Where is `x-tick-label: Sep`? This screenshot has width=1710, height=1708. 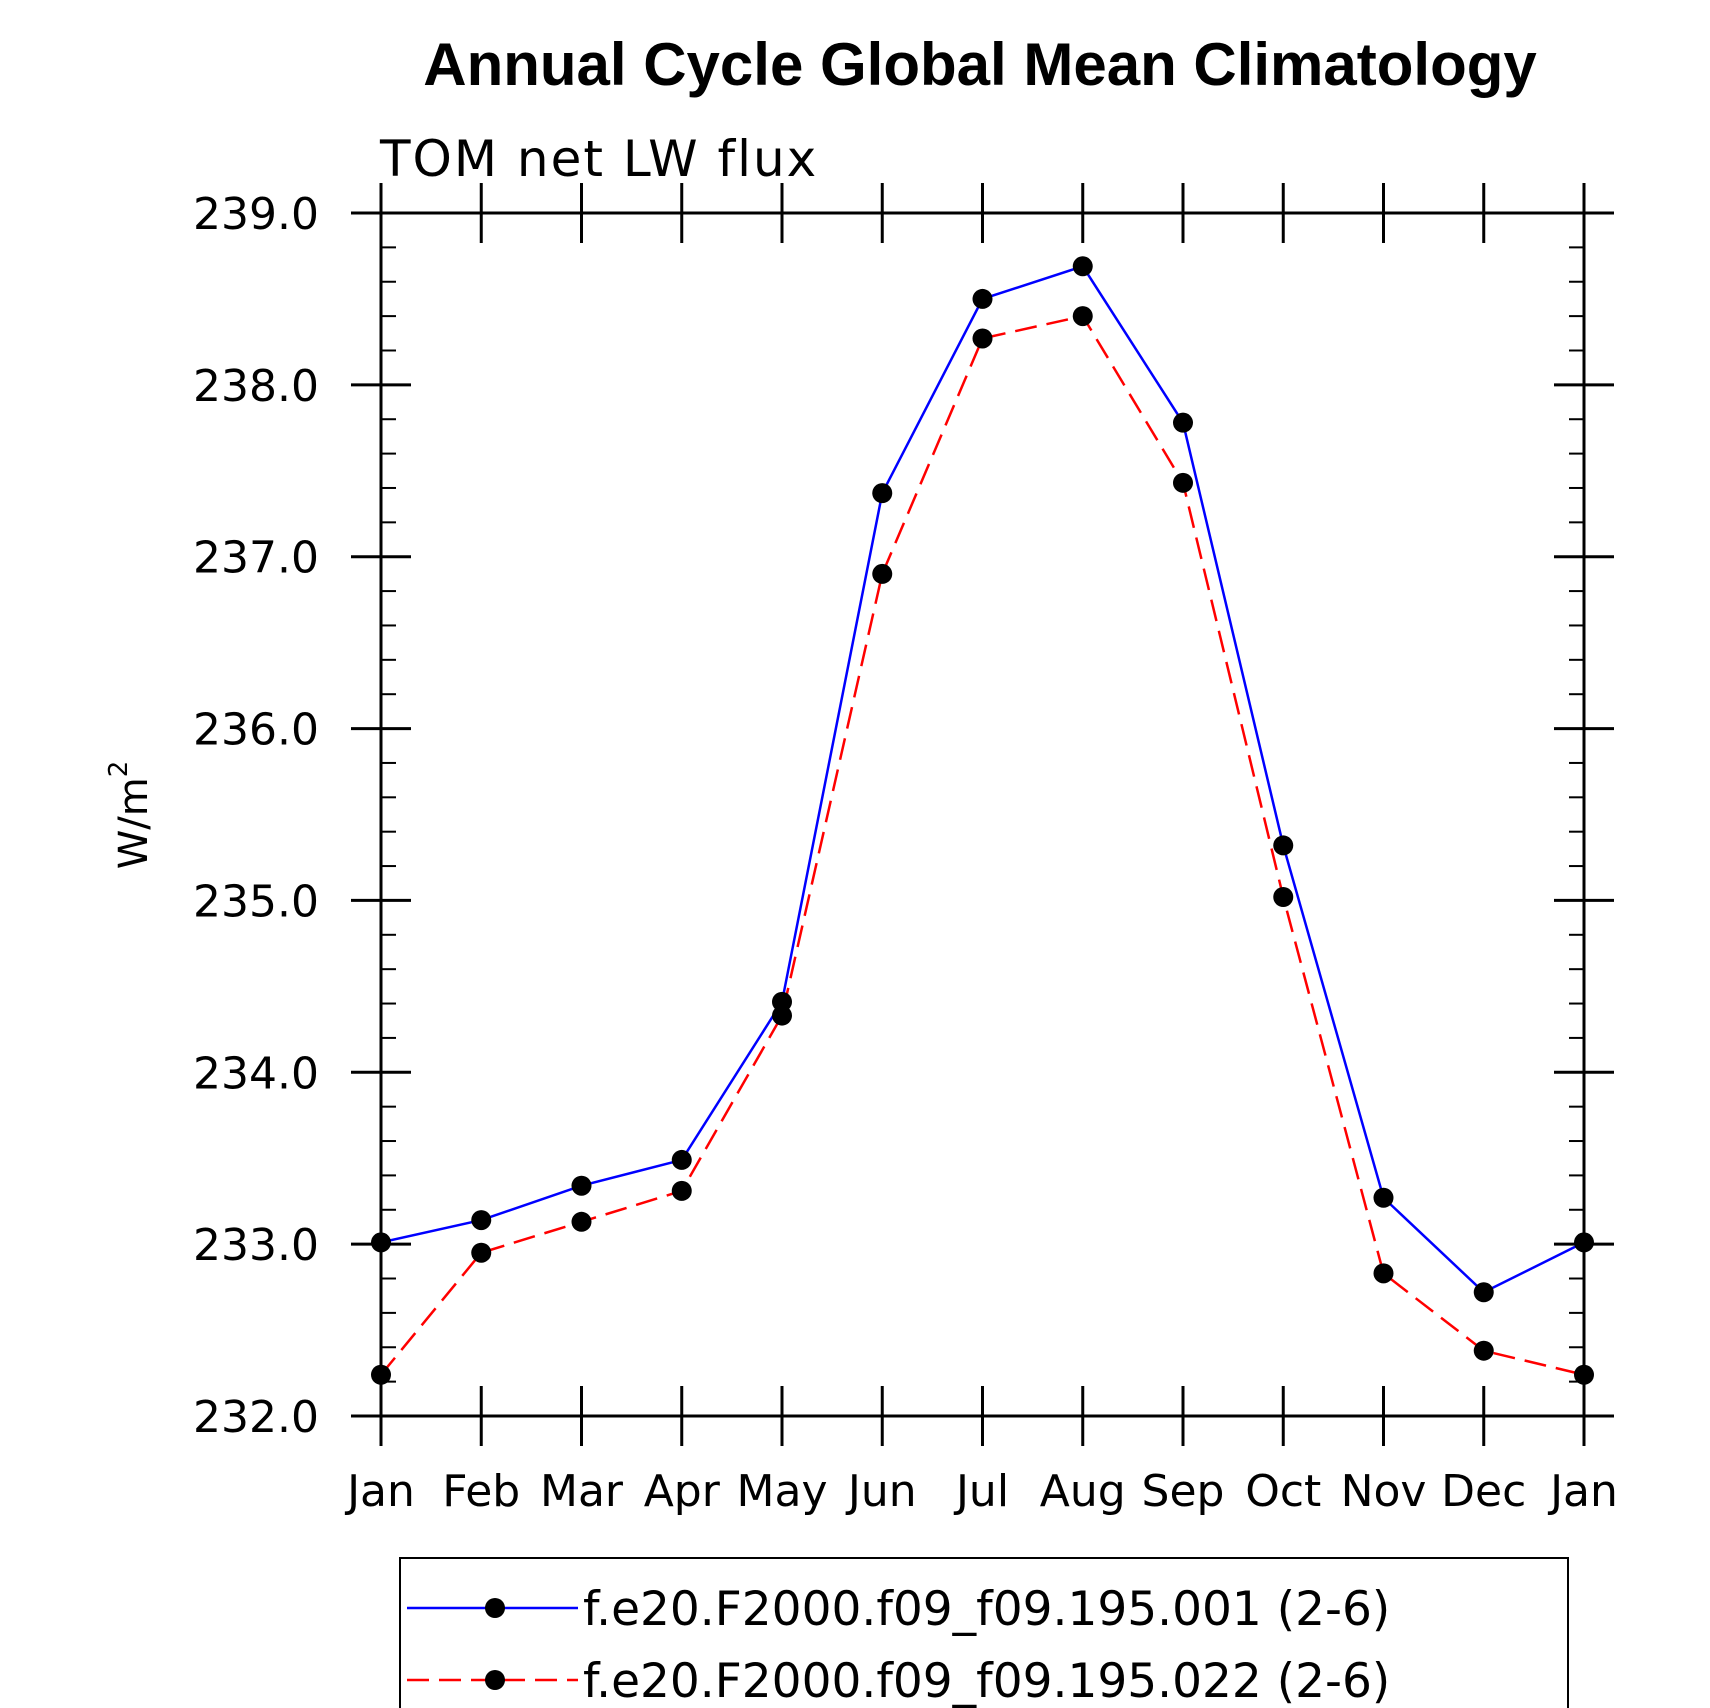 x-tick-label: Sep is located at coordinates (1183, 1491).